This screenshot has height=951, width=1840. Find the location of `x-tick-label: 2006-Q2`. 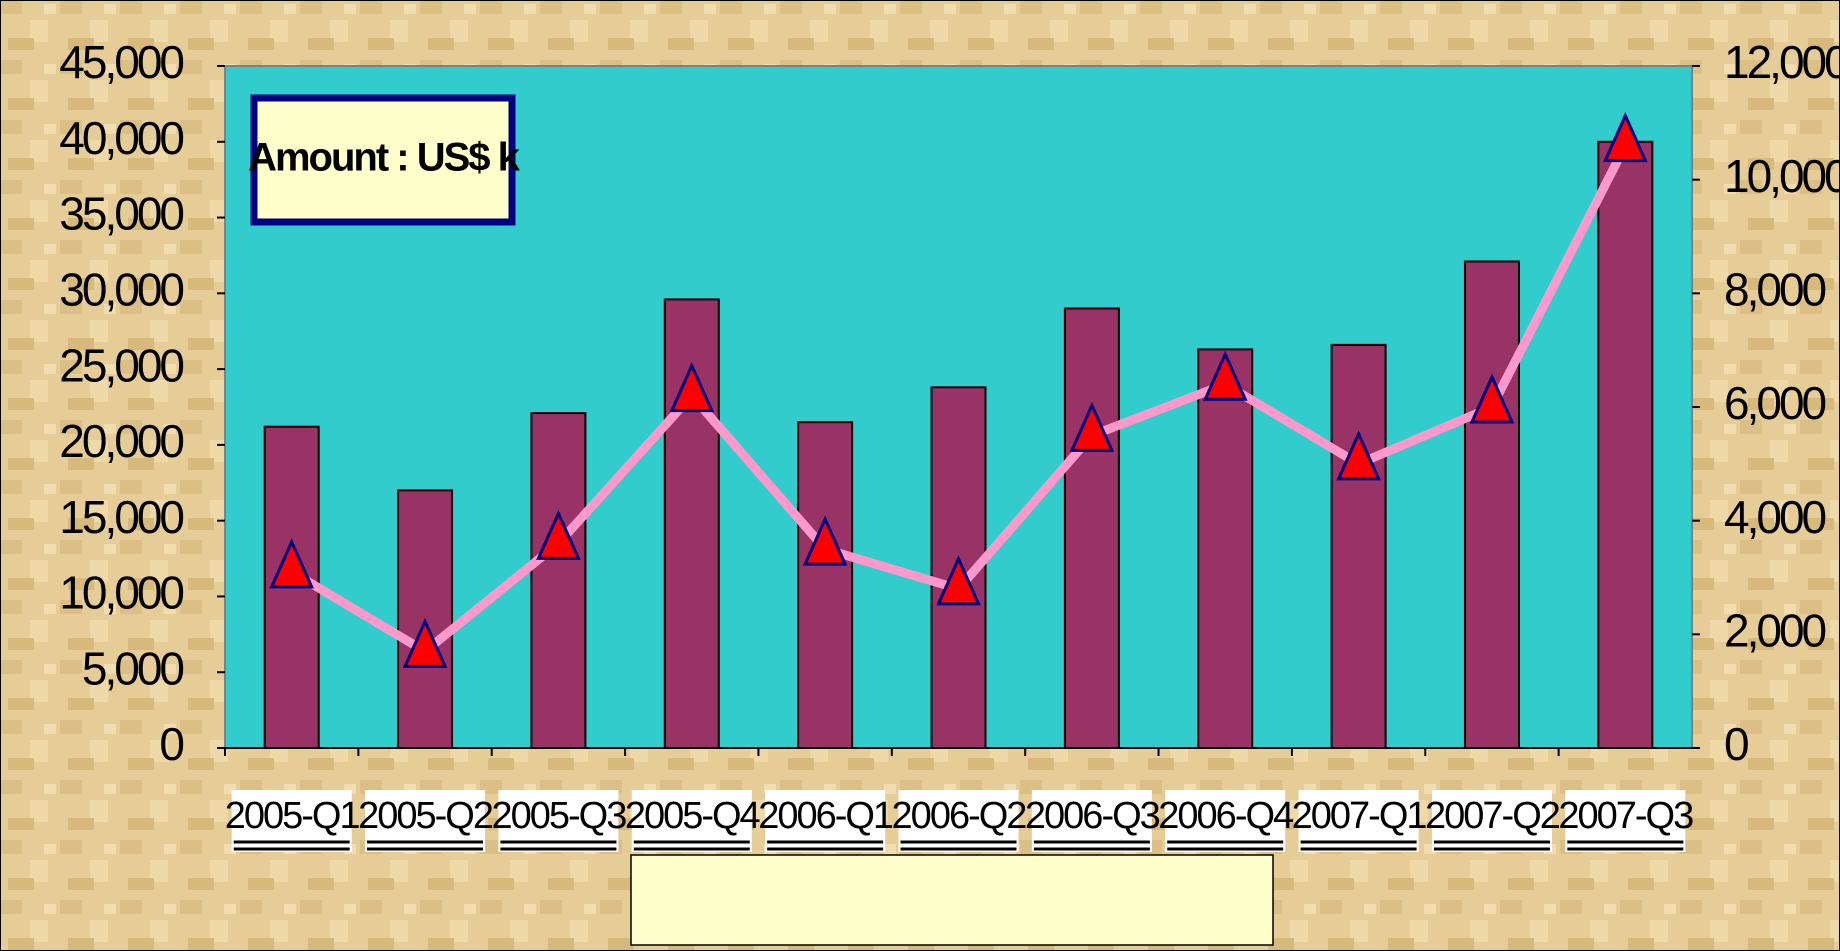

x-tick-label: 2006-Q2 is located at coordinates (959, 816).